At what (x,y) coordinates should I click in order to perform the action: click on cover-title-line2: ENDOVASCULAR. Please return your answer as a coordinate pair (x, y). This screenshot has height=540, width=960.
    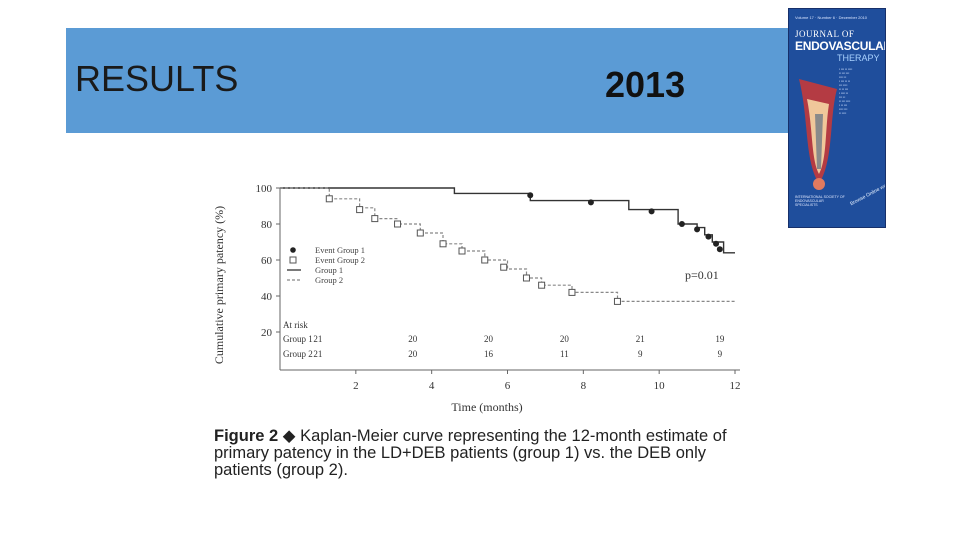
    Looking at the image, I should click on (840, 46).